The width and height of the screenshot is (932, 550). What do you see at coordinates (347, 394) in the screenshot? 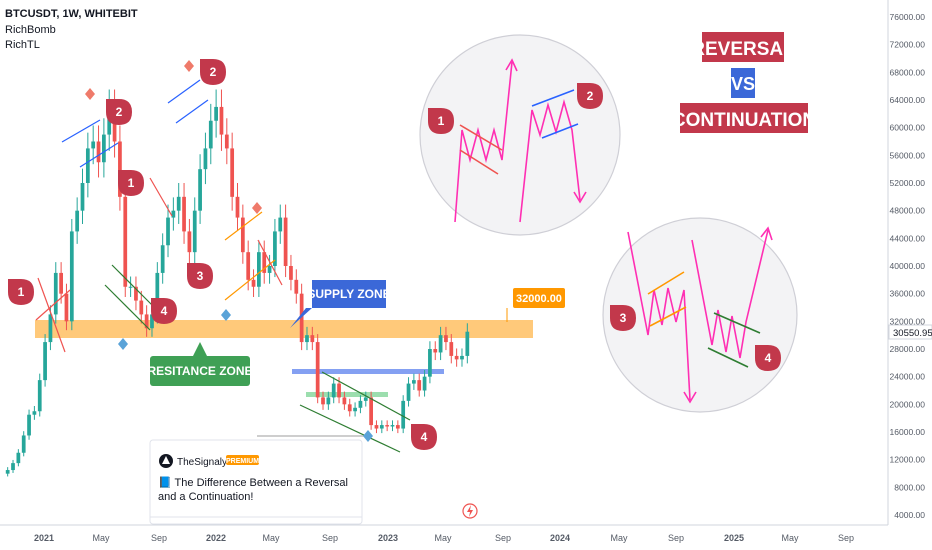
I see `support-green-line` at bounding box center [347, 394].